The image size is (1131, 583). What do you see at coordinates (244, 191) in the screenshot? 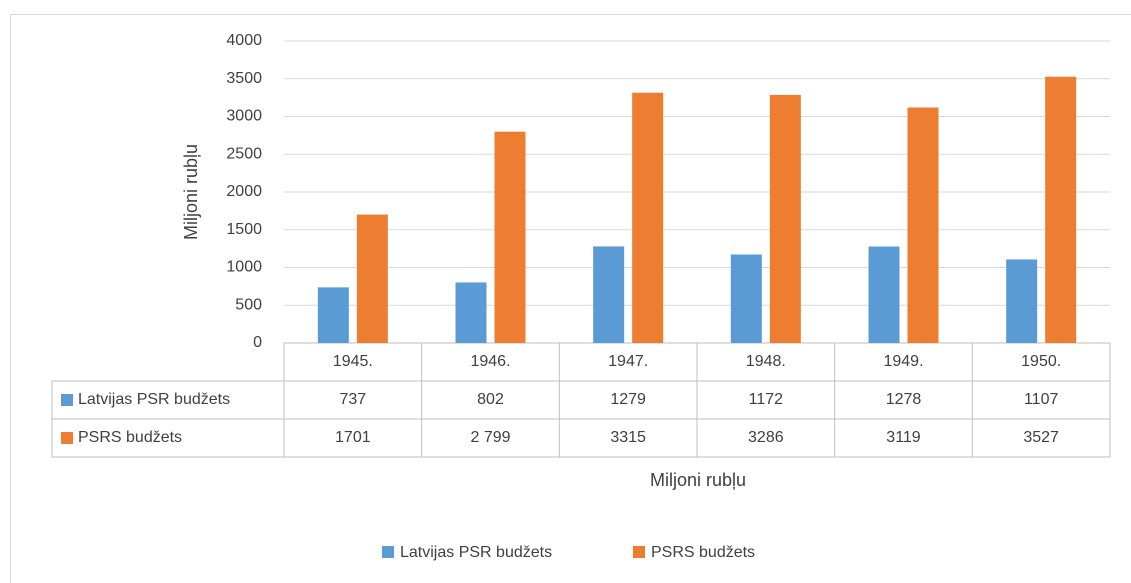
I see `y-tick-label: 2000` at bounding box center [244, 191].